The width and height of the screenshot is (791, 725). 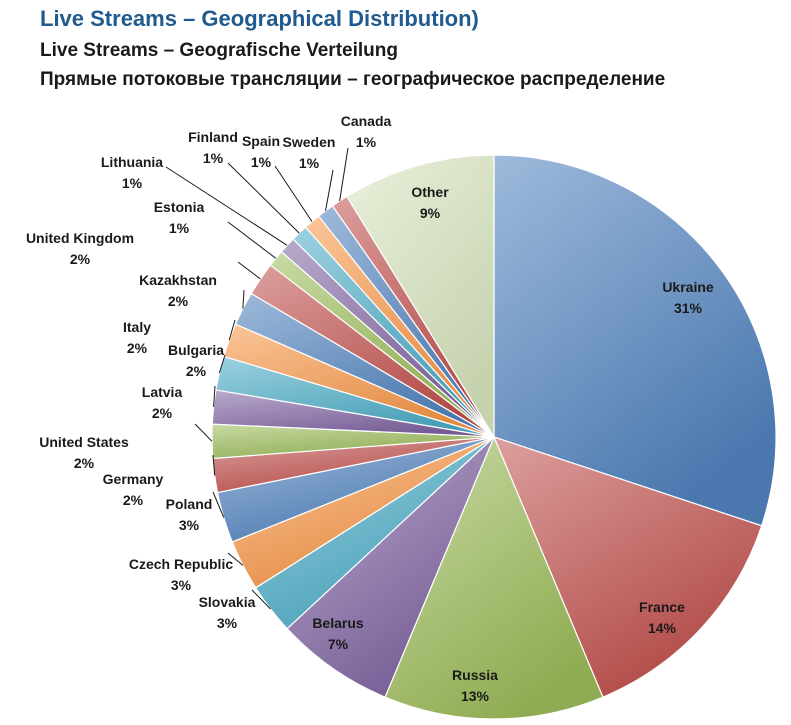 What do you see at coordinates (243, 299) in the screenshot?
I see `leader-line-kazakhstan` at bounding box center [243, 299].